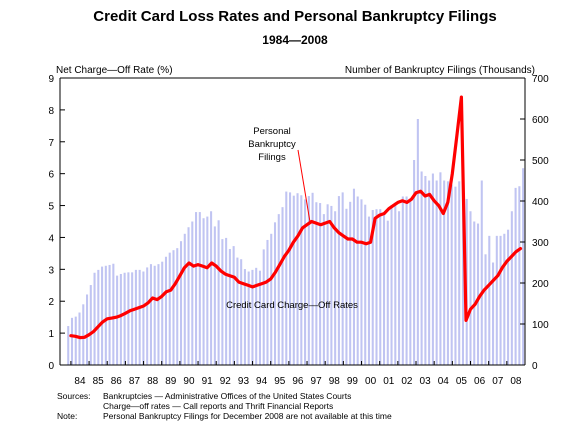 The height and width of the screenshot is (430, 570). What do you see at coordinates (51, 366) in the screenshot?
I see `left-tick-label: 0` at bounding box center [51, 366].